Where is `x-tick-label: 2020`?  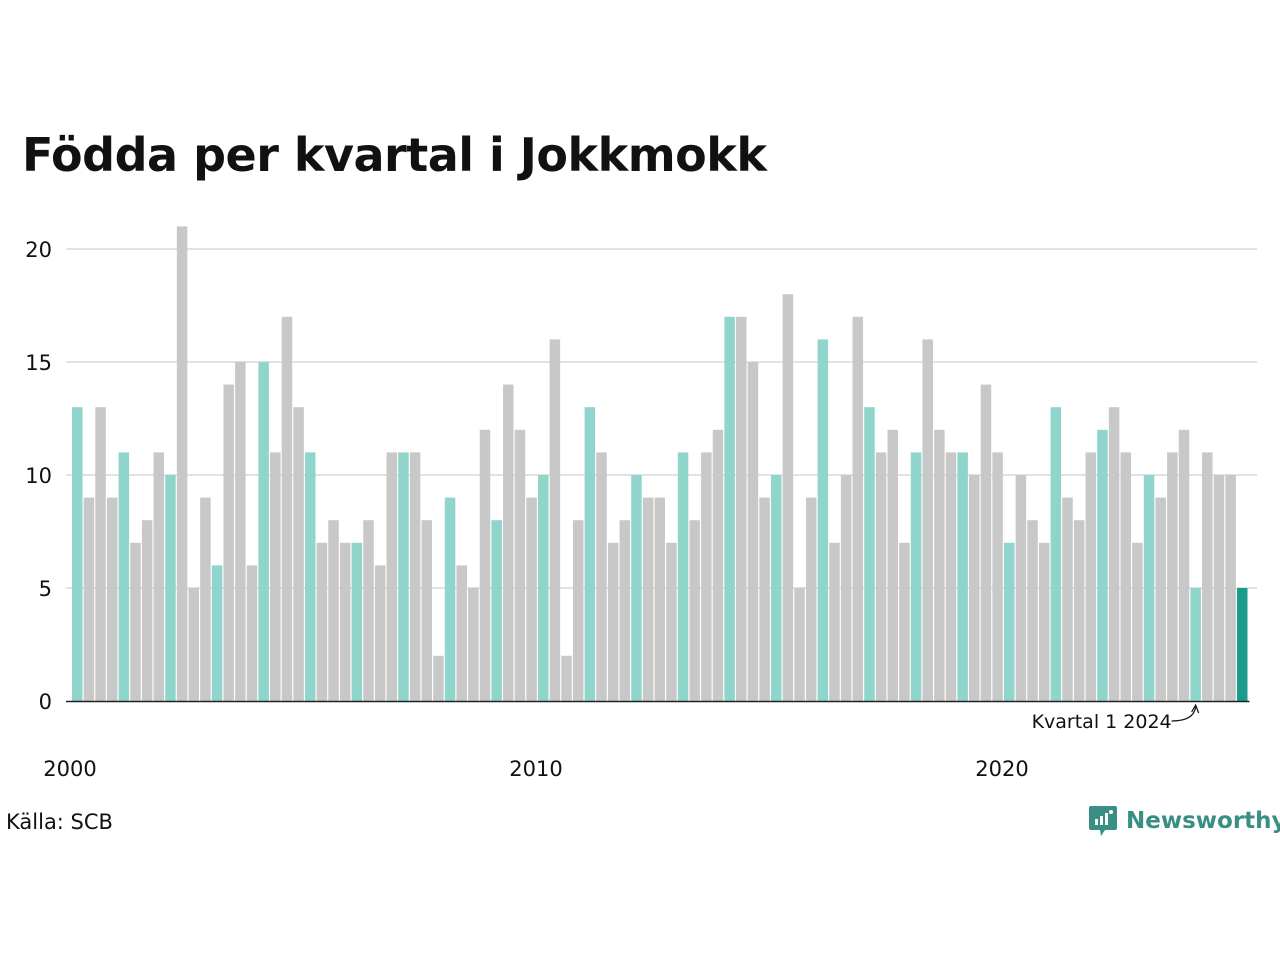 x-tick-label: 2020 is located at coordinates (1001, 769).